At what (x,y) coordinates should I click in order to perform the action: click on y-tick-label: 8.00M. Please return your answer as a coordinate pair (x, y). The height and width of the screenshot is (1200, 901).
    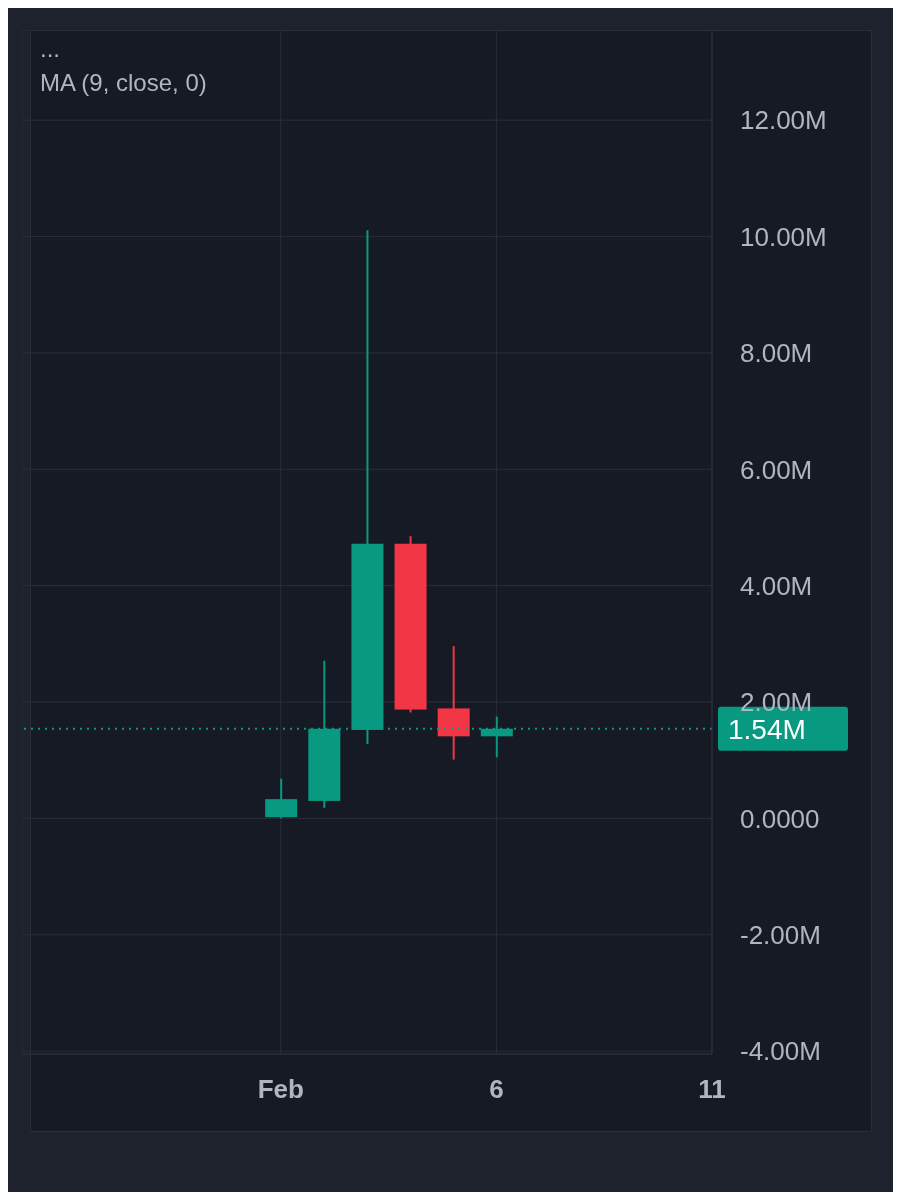
    Looking at the image, I should click on (776, 353).